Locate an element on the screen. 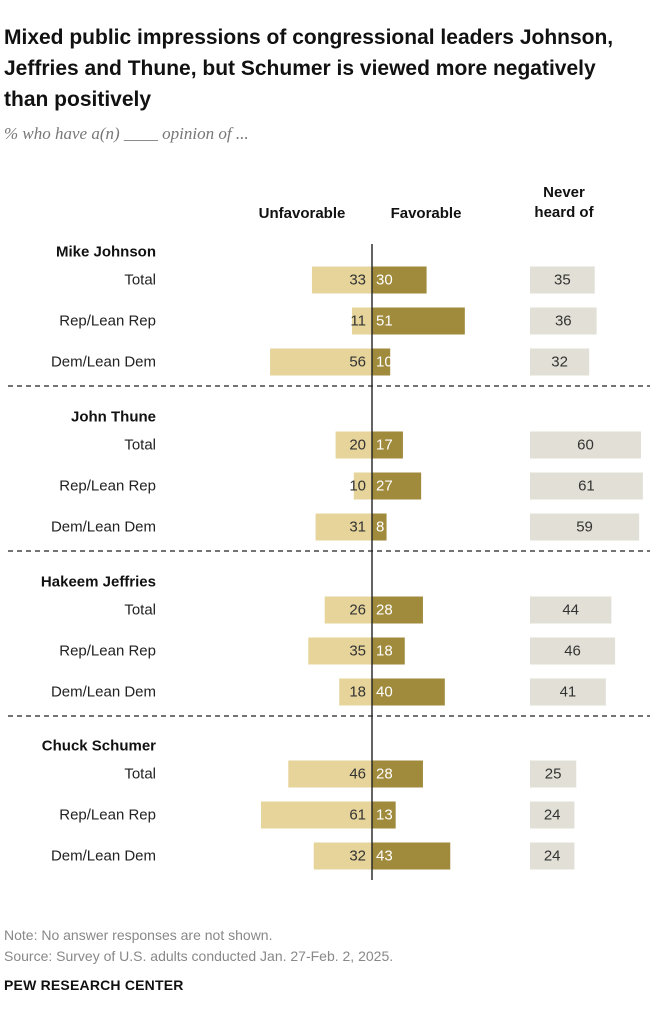  group-label: Chuck Schumer is located at coordinates (99, 746).